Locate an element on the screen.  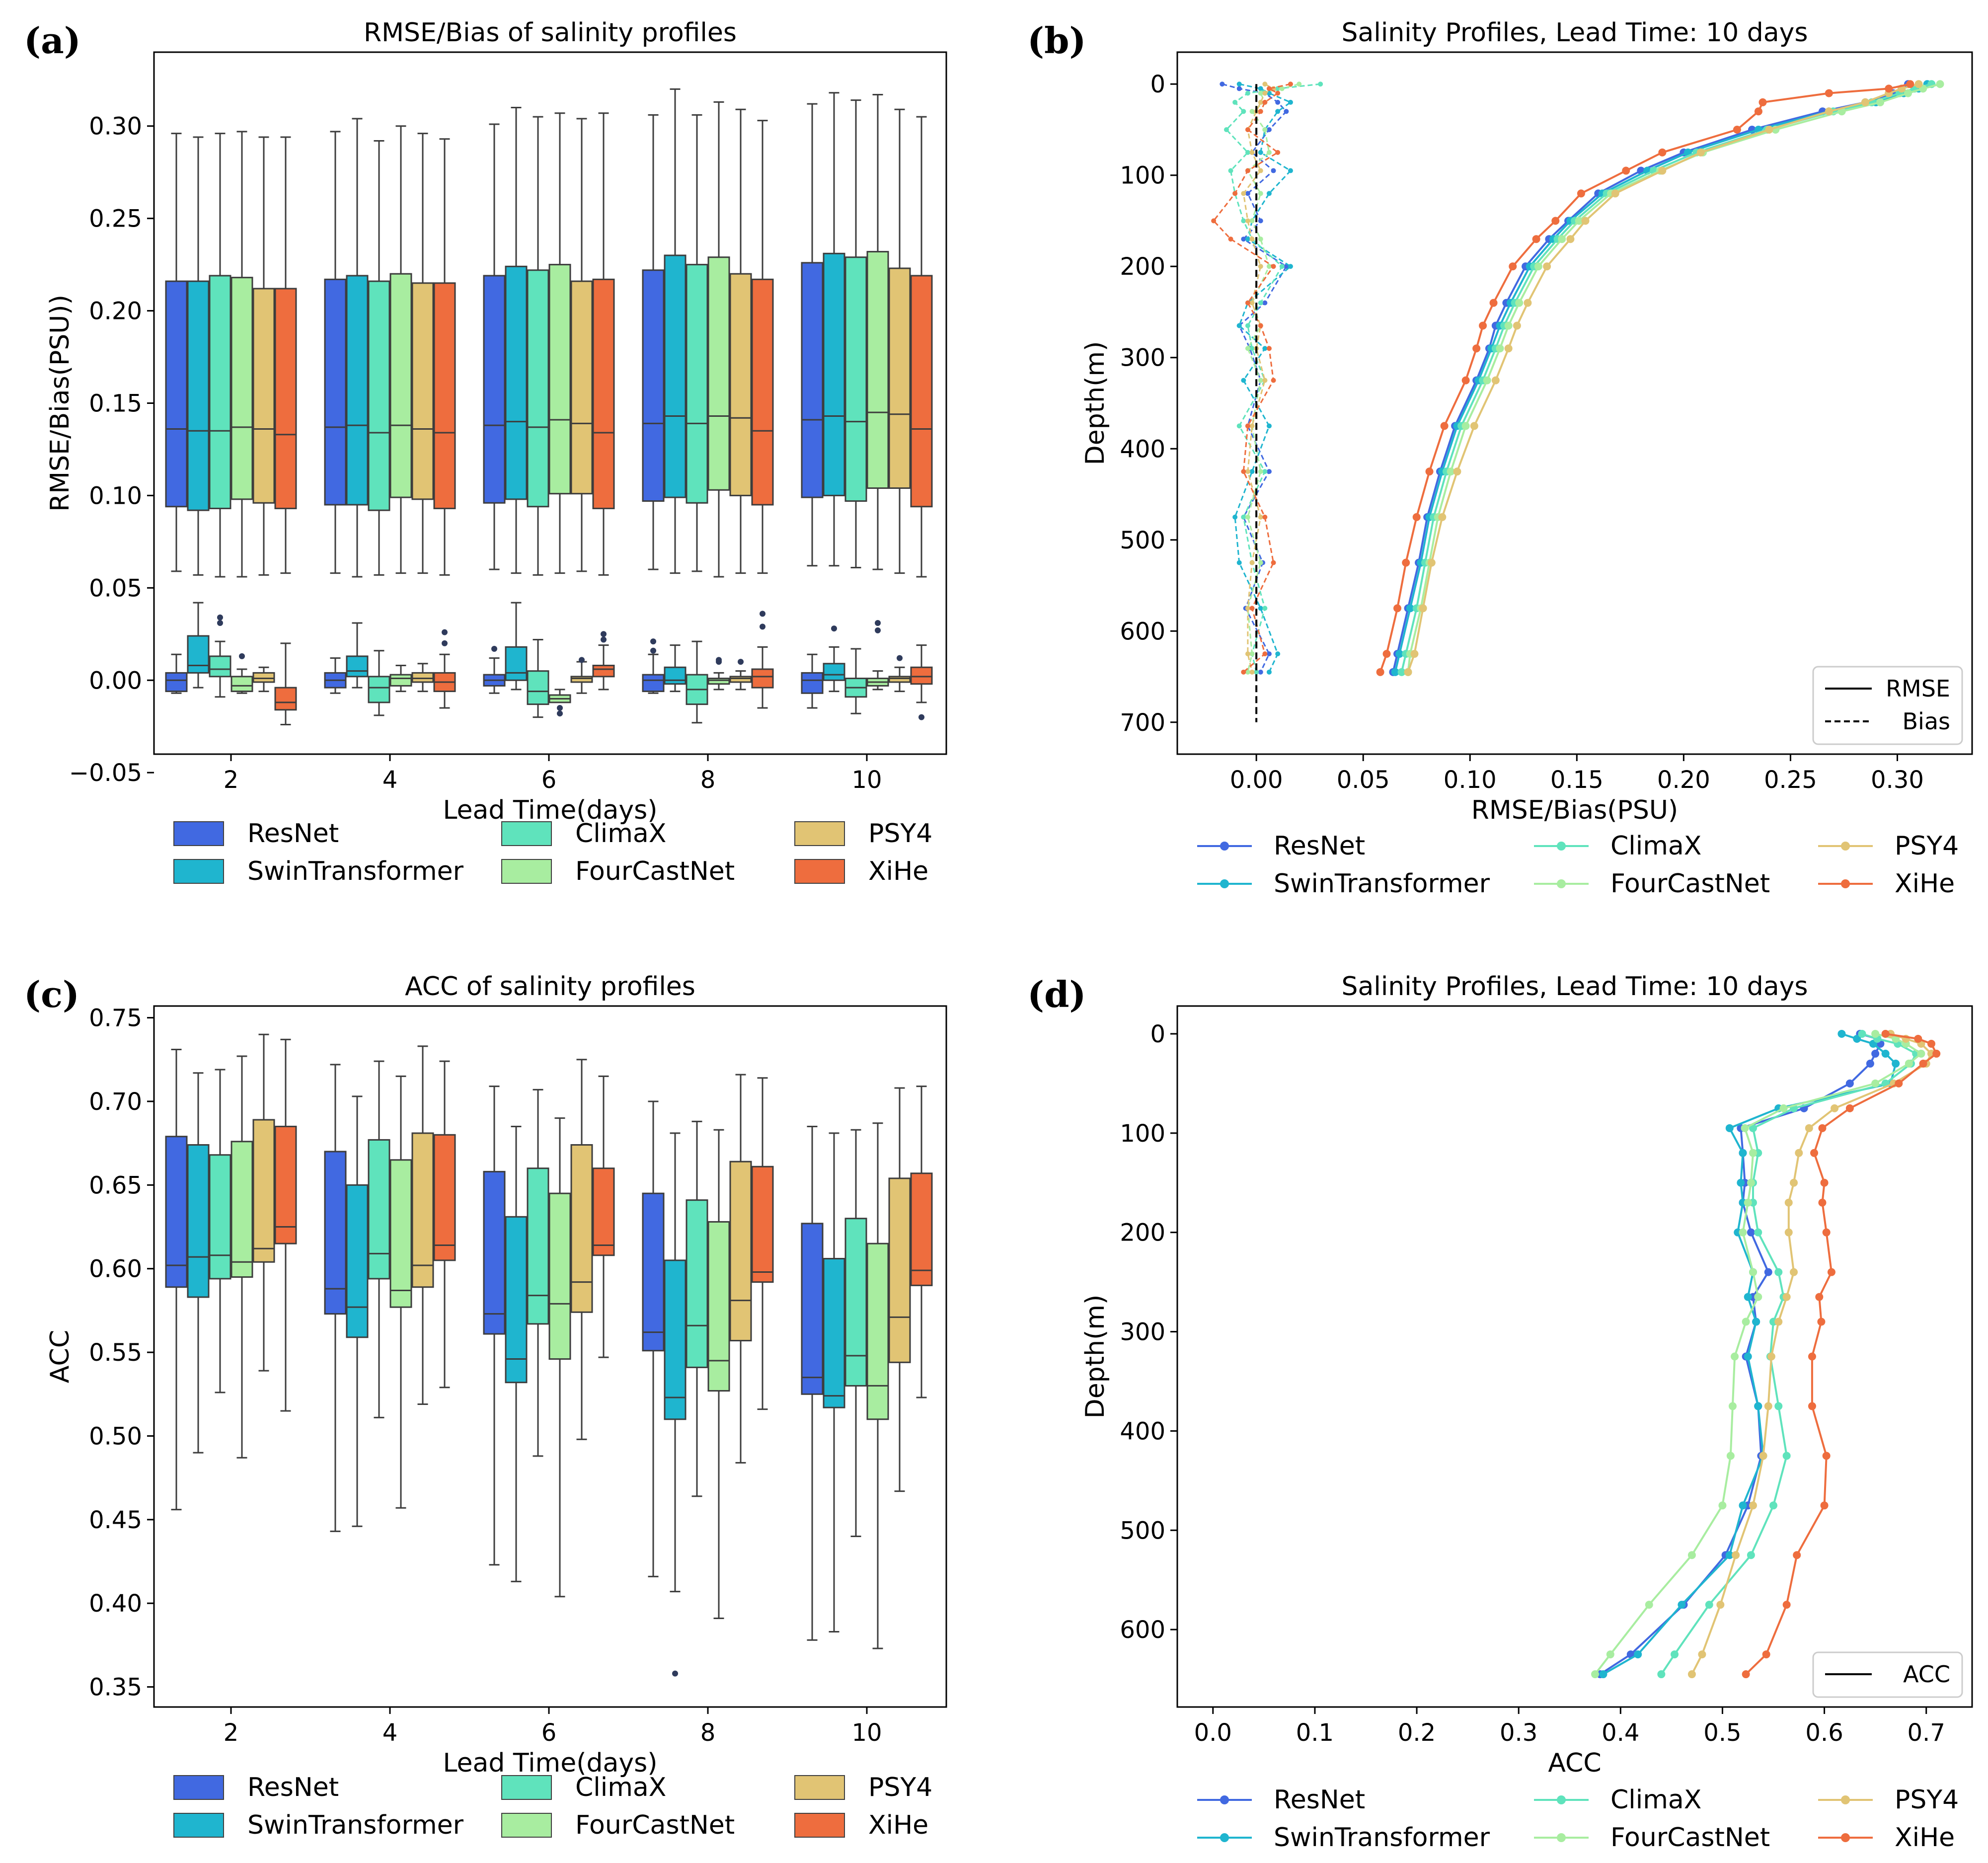
box-bias-SwinTransformer is located at coordinates (834, 672).